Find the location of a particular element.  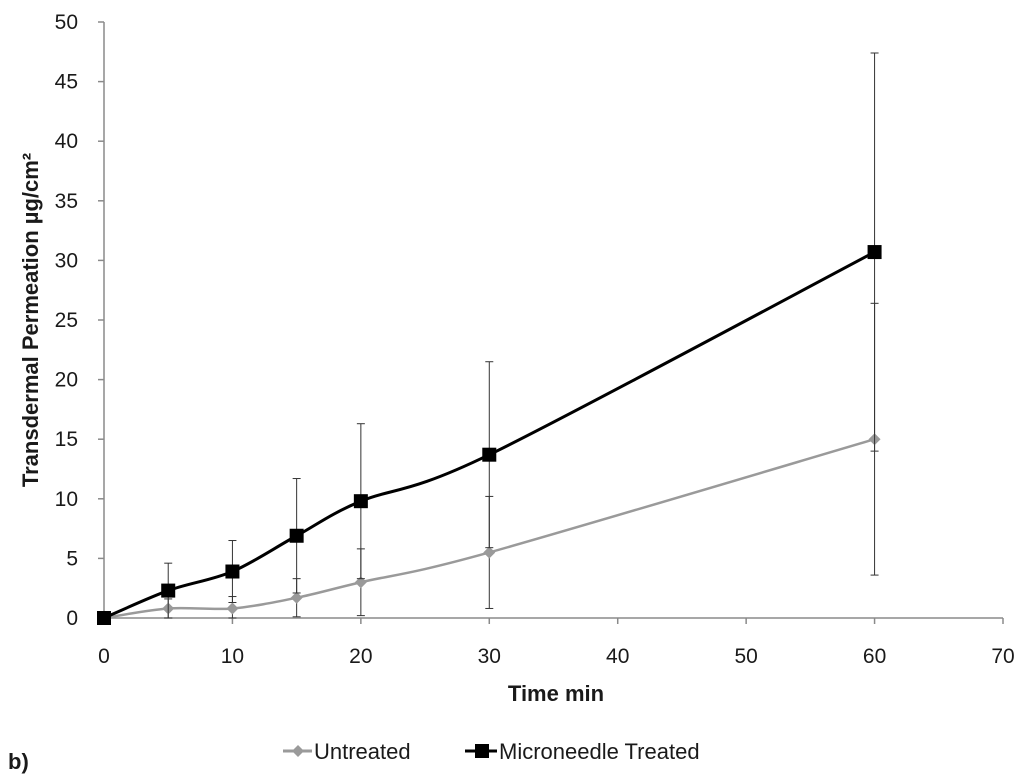

y-tick-label: 20 is located at coordinates (66, 380).